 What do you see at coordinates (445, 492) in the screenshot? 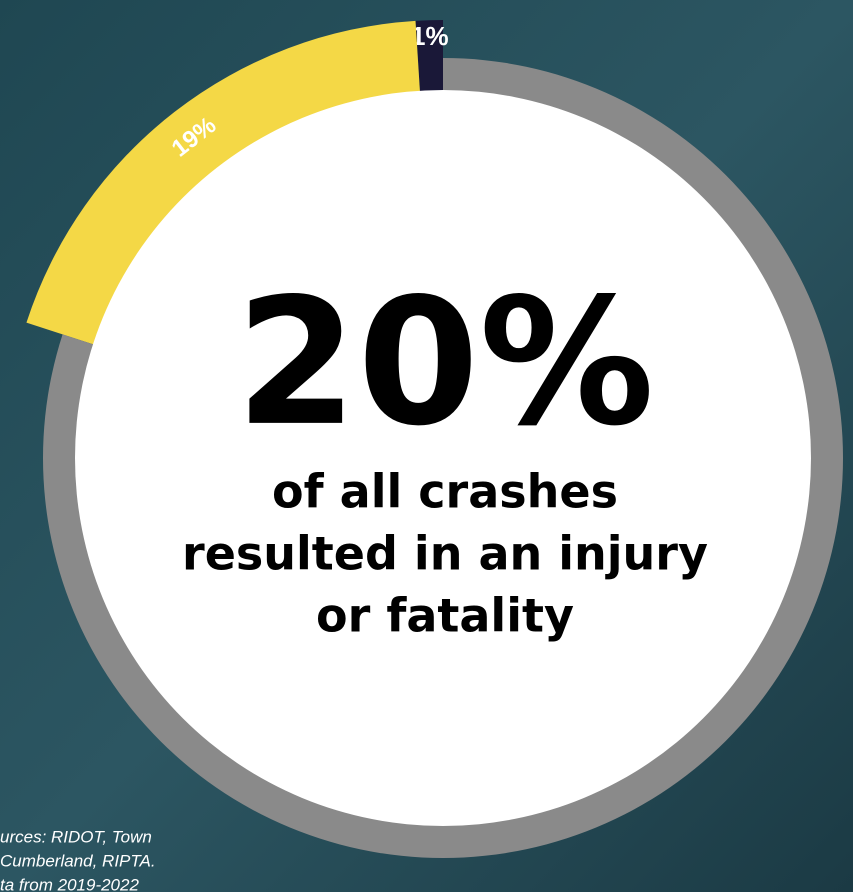
I see `subtitle: of all crashes` at bounding box center [445, 492].